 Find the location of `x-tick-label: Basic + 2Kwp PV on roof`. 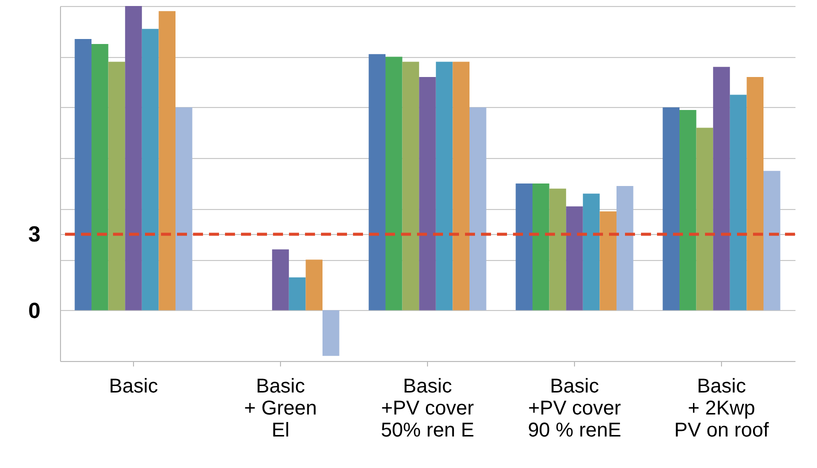

x-tick-label: Basic + 2Kwp PV on roof is located at coordinates (722, 409).